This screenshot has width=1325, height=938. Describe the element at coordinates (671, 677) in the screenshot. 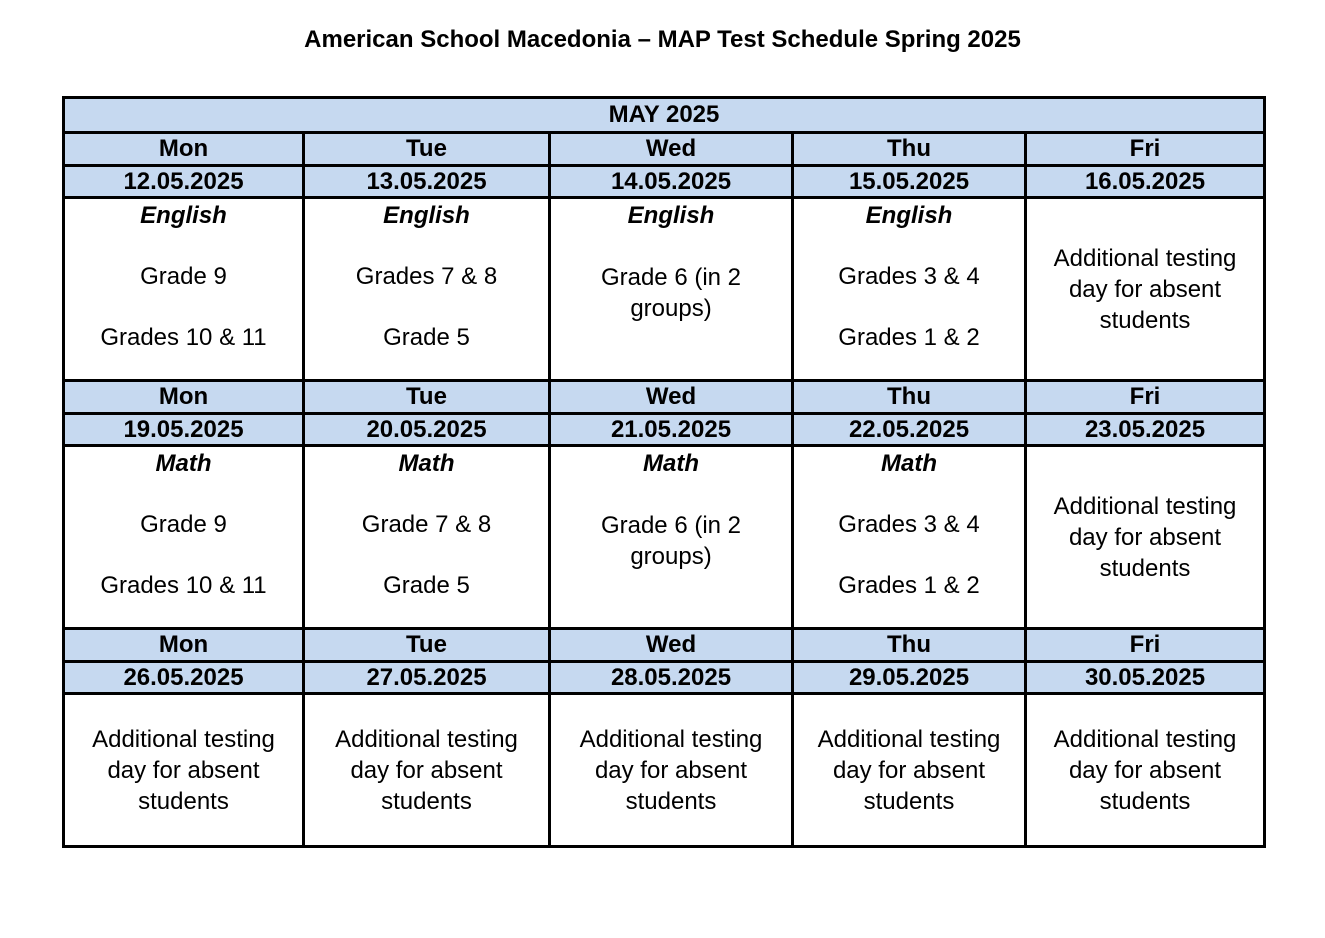

I see `date-cell: 28.05.2025` at that location.